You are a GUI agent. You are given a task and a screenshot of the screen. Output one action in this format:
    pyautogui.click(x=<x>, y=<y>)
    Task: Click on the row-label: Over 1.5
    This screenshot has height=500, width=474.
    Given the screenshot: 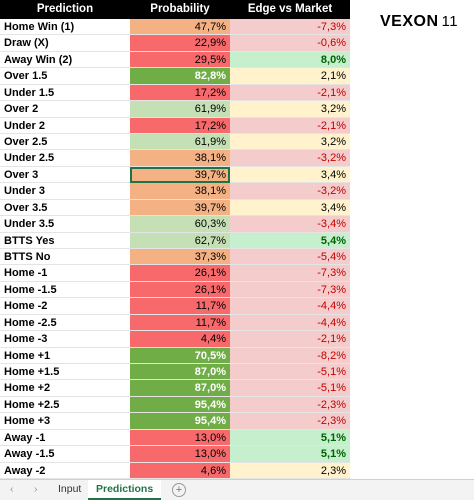 What is the action you would take?
    pyautogui.click(x=65, y=76)
    